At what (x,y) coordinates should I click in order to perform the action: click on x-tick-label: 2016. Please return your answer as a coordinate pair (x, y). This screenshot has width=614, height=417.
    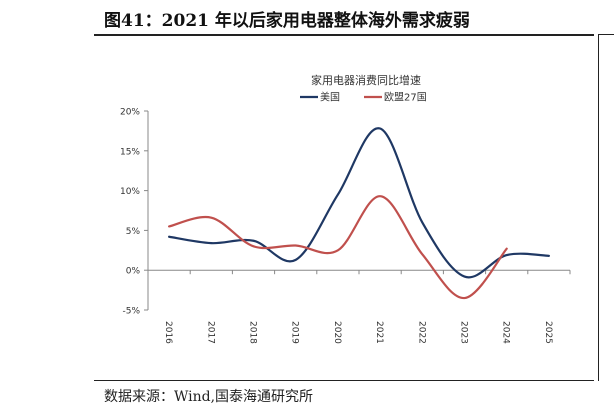
    Looking at the image, I should click on (168, 332).